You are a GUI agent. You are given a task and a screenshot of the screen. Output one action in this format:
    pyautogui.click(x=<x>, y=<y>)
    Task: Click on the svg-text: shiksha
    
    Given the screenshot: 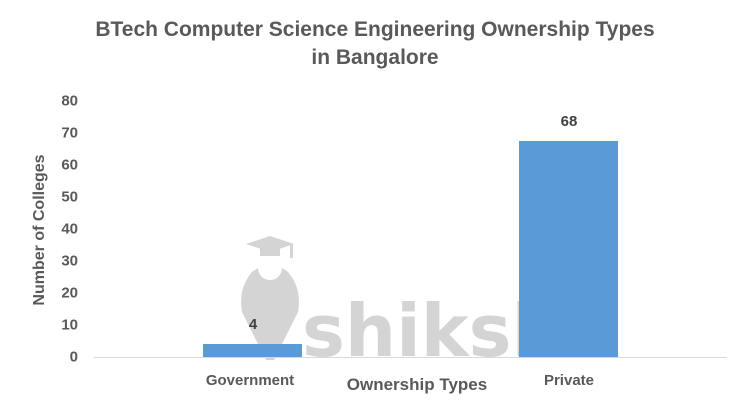 What is the action you would take?
    pyautogui.click(x=421, y=325)
    